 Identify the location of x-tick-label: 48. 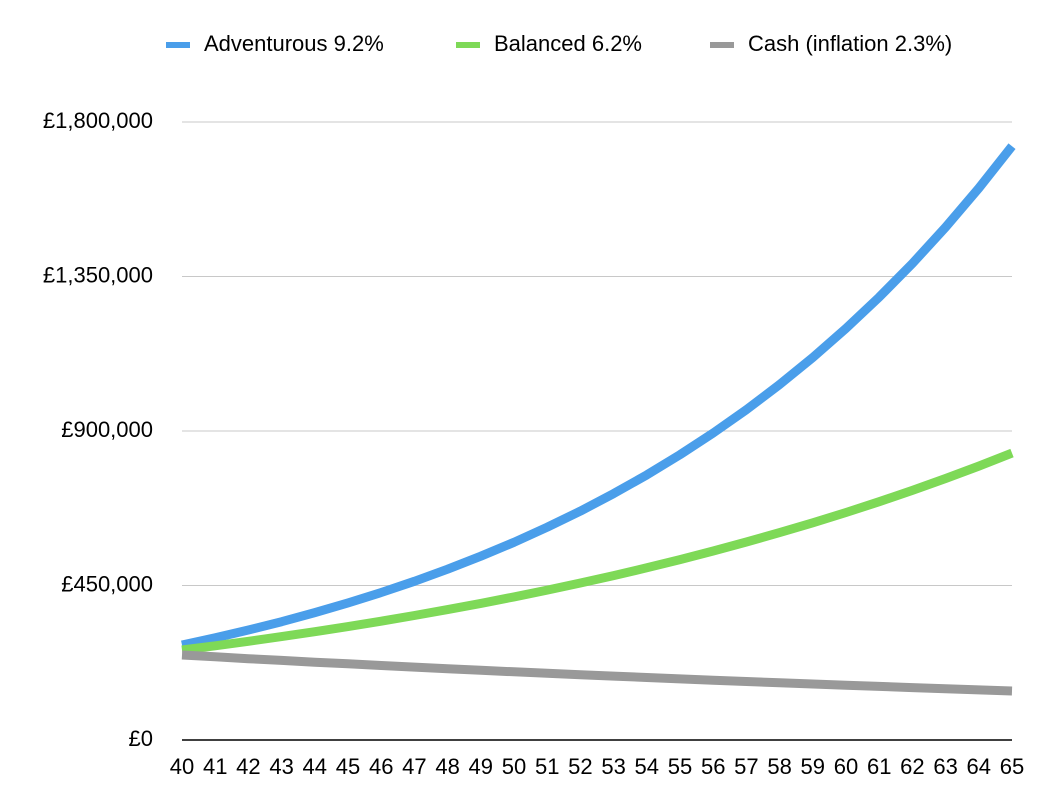
(447, 766).